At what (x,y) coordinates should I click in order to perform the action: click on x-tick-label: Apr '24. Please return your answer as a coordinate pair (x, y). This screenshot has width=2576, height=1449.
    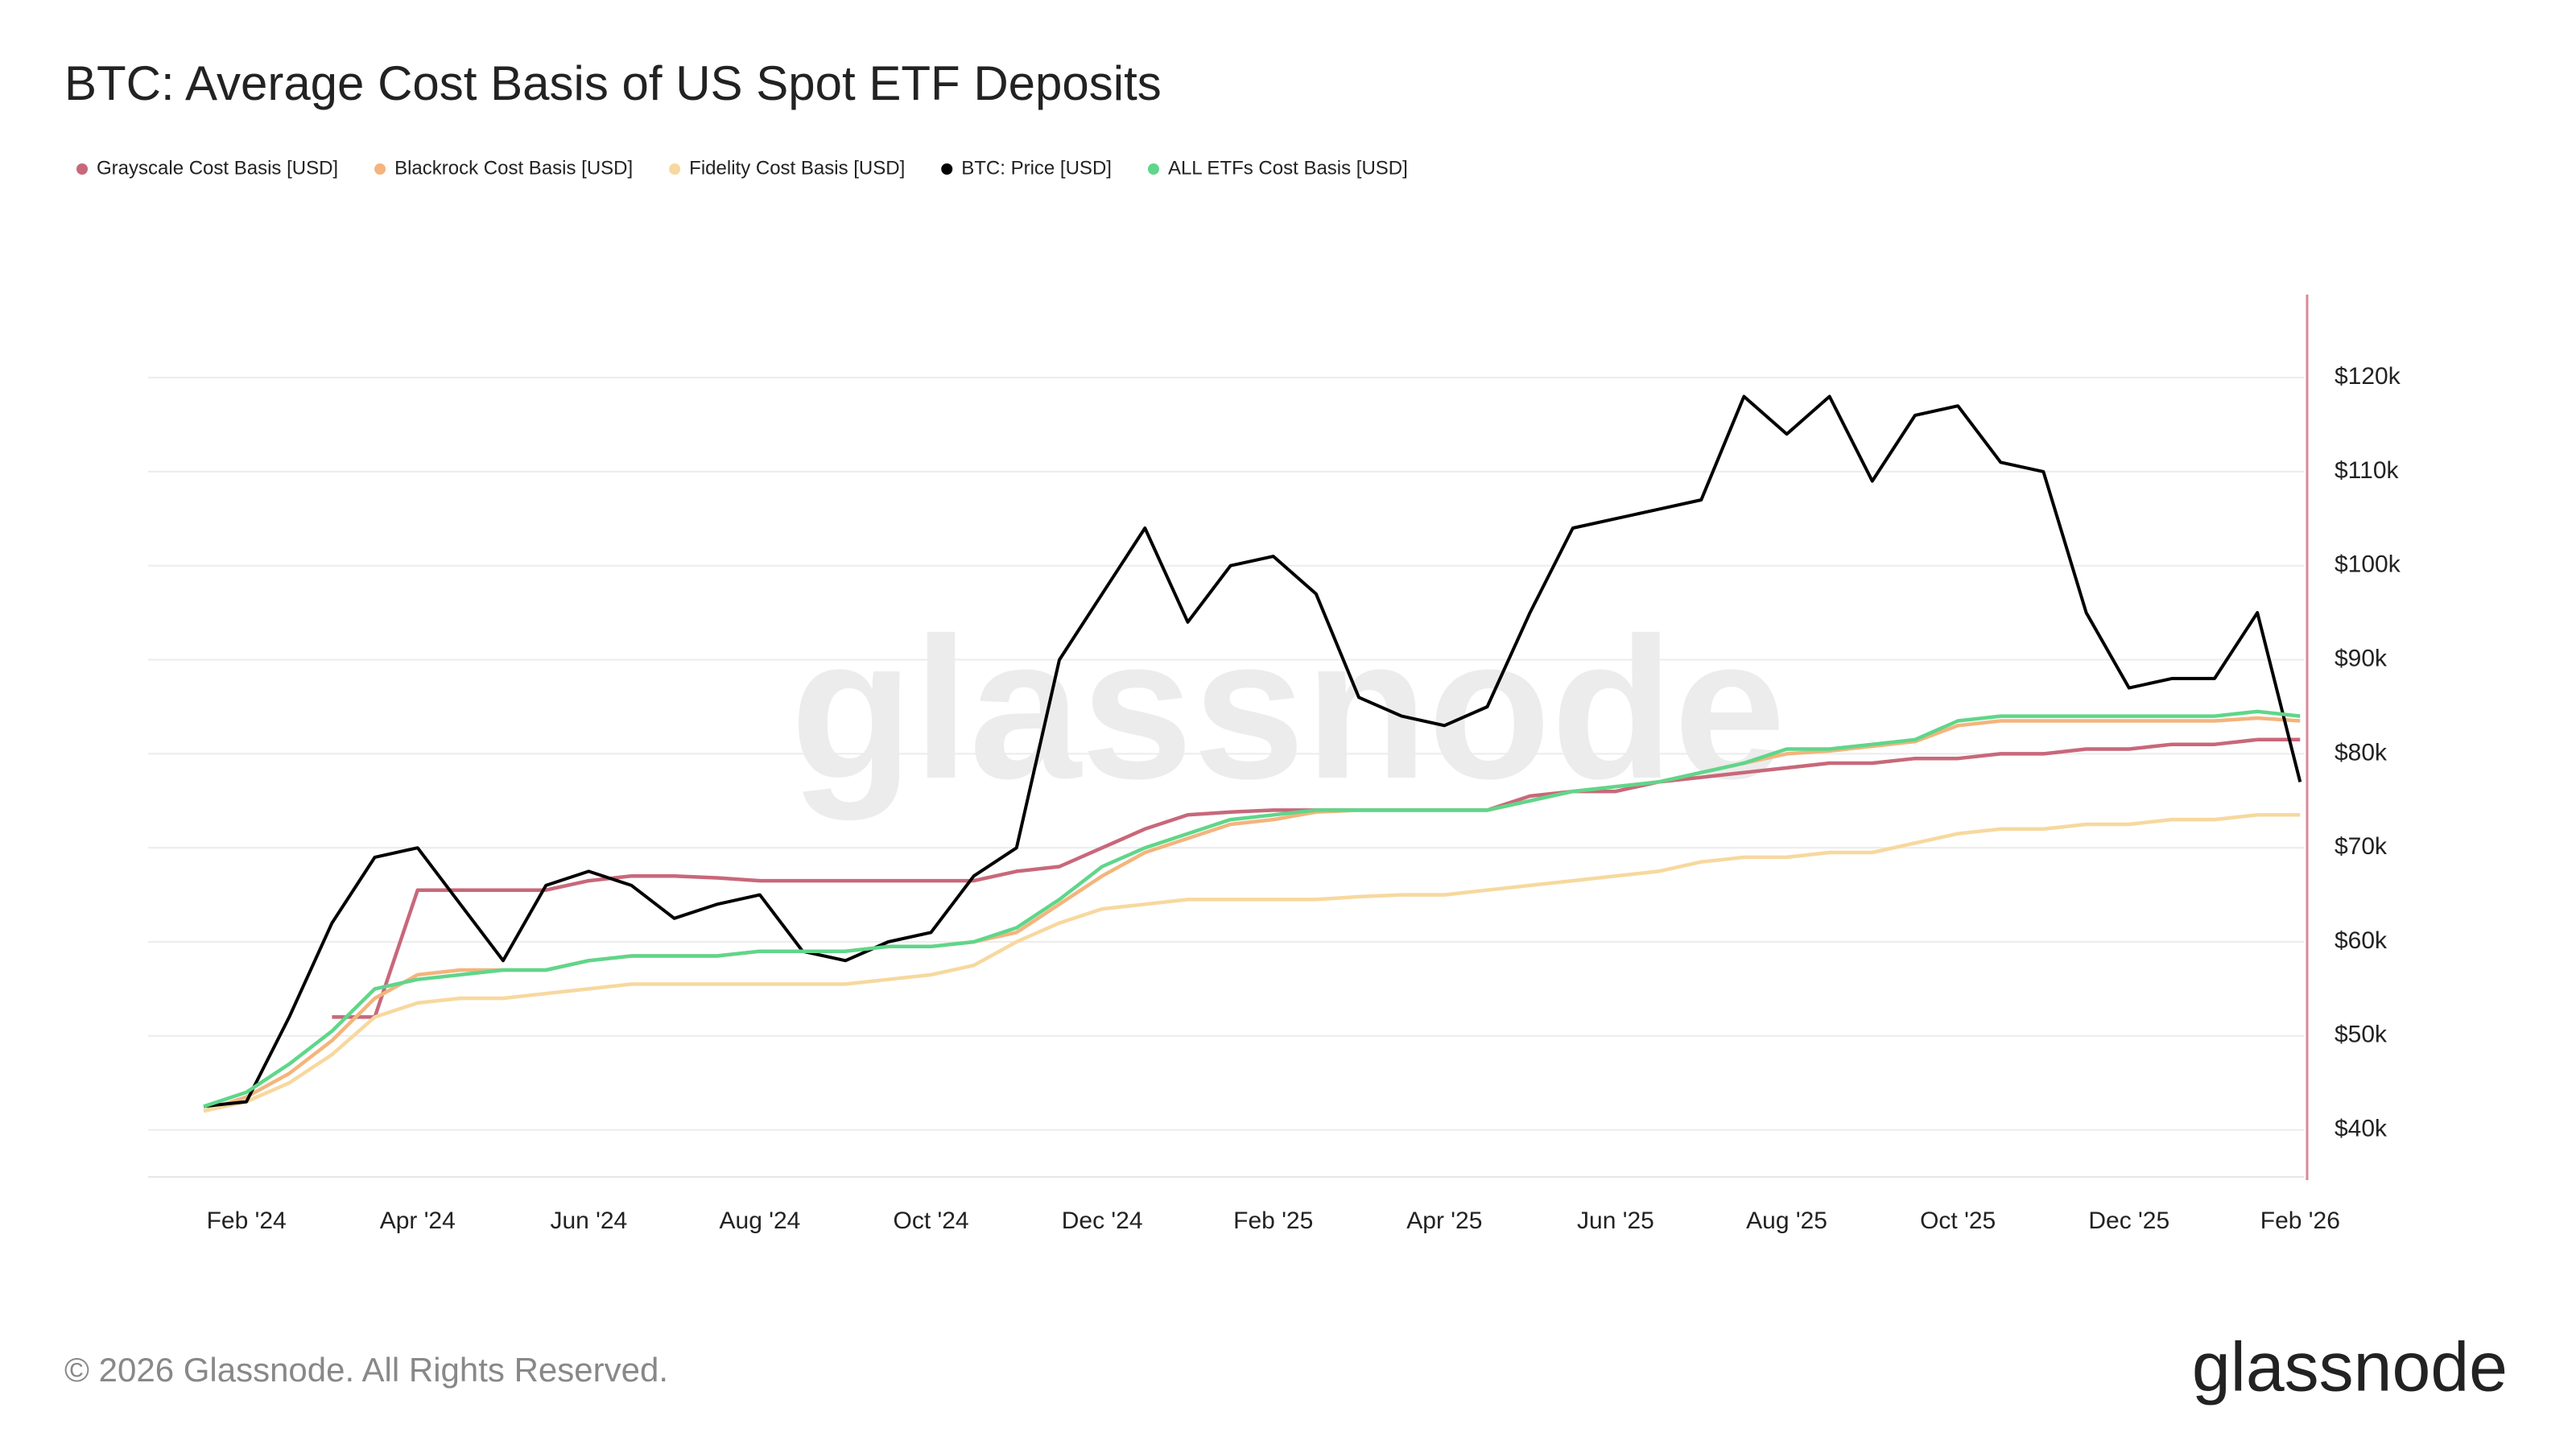
    Looking at the image, I should click on (418, 1221).